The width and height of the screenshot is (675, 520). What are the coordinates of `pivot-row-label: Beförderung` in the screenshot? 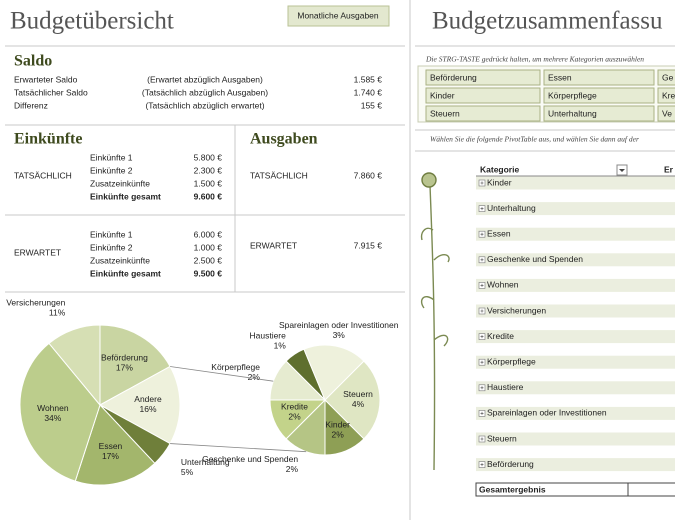 It's located at (510, 464).